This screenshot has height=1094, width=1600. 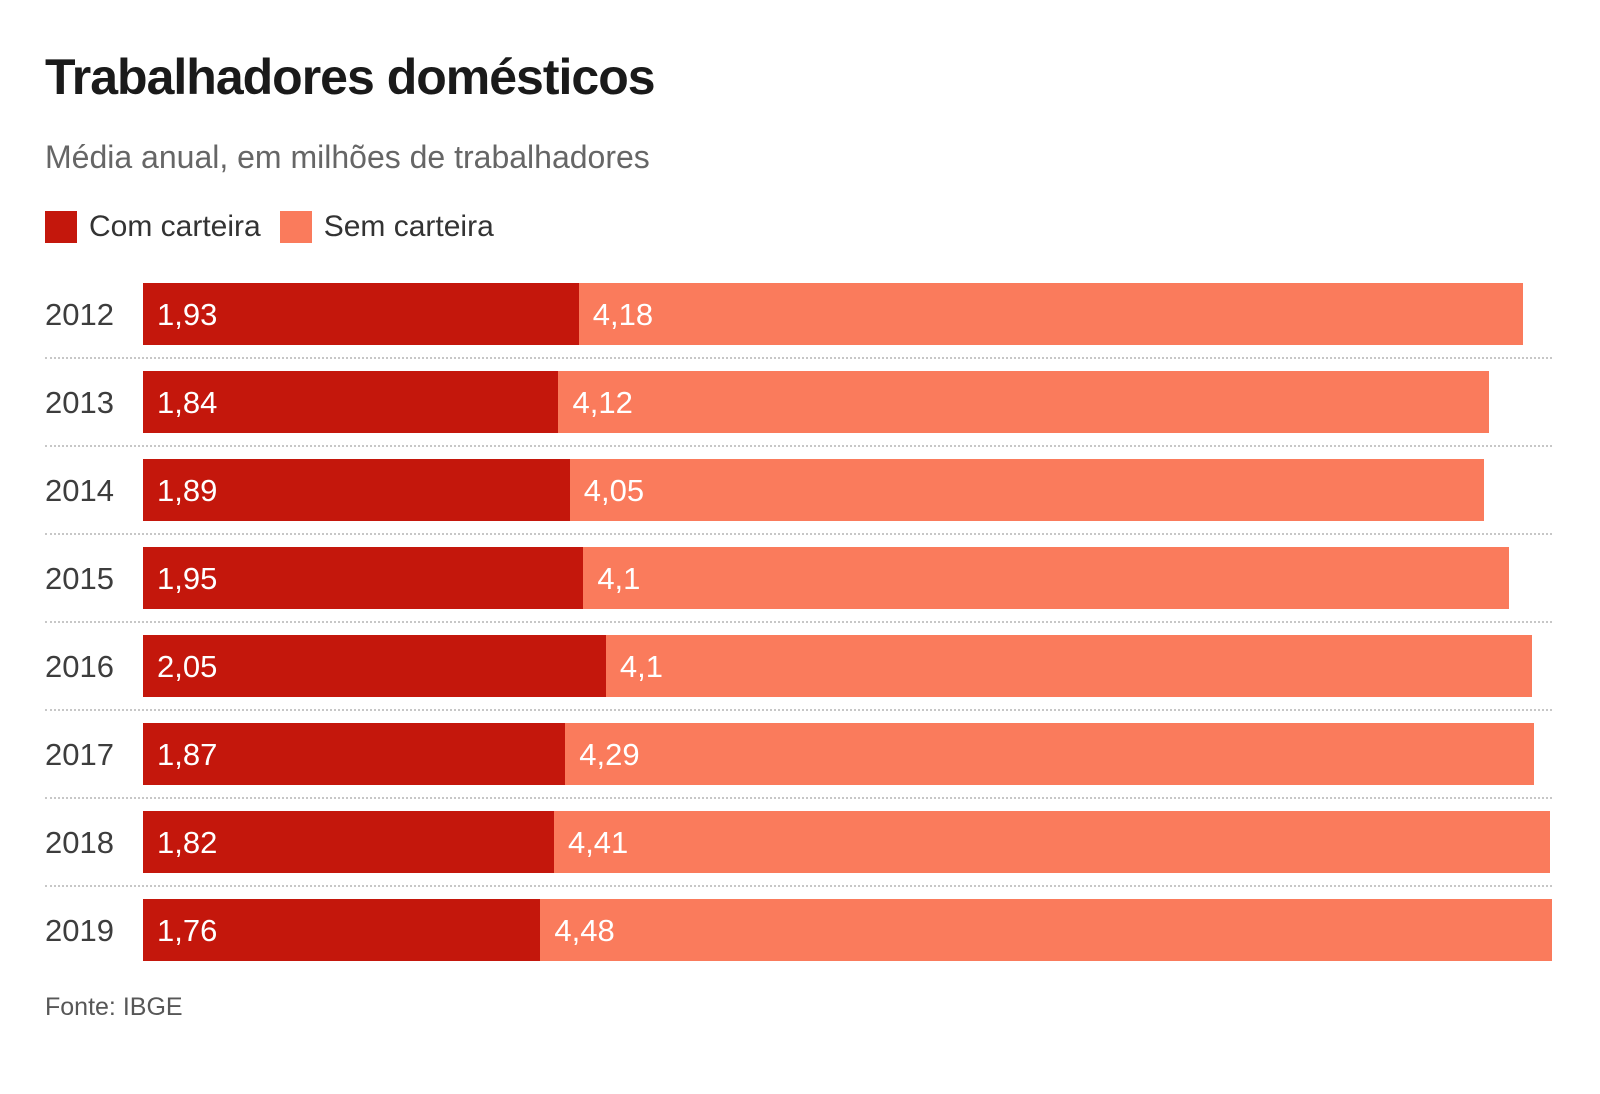 What do you see at coordinates (187, 402) in the screenshot?
I see `bar-value-label: 1,84` at bounding box center [187, 402].